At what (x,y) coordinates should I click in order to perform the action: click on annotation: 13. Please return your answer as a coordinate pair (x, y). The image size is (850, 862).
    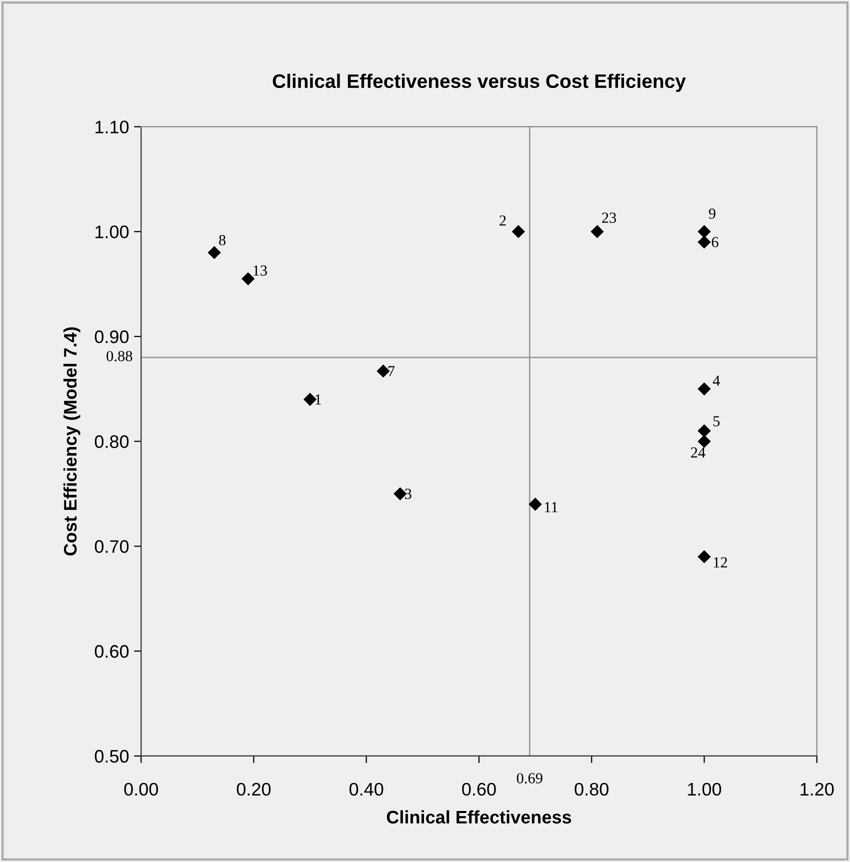
    Looking at the image, I should click on (260, 270).